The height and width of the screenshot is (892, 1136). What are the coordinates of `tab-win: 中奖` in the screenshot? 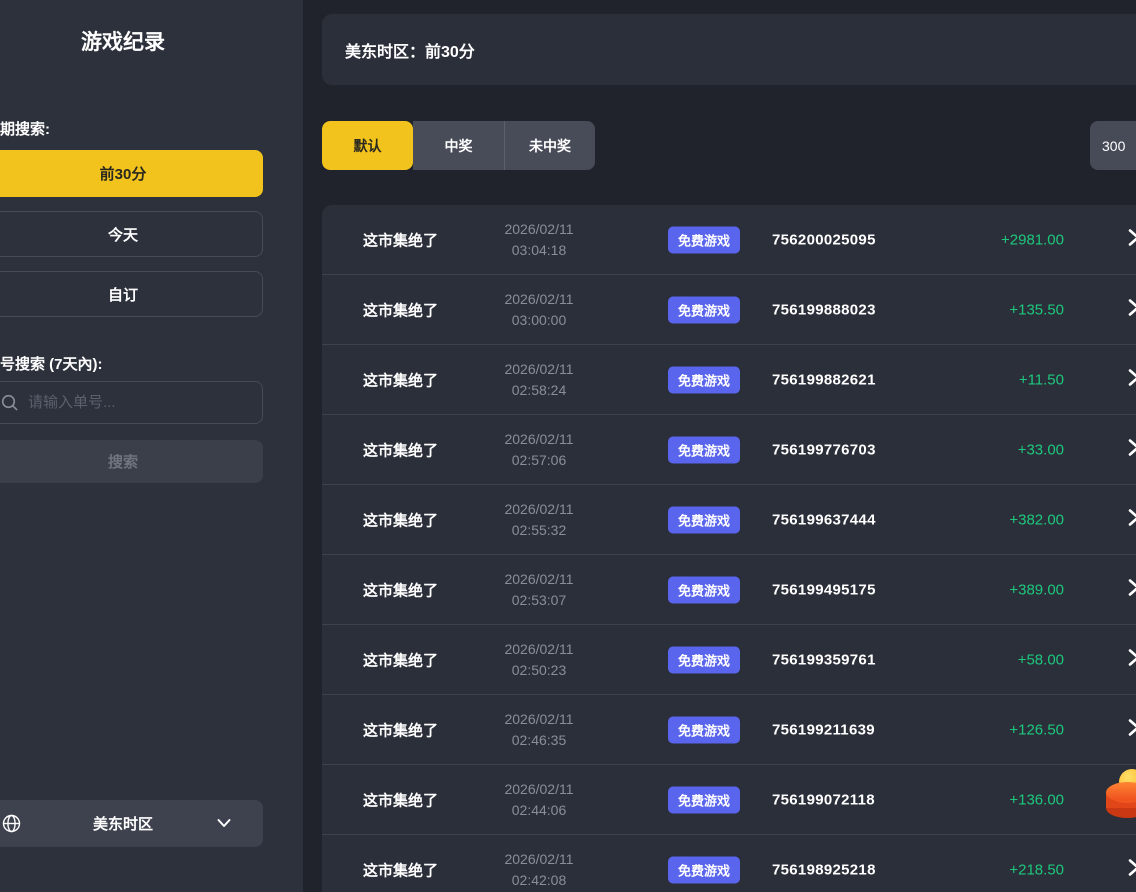 It's located at (458, 145).